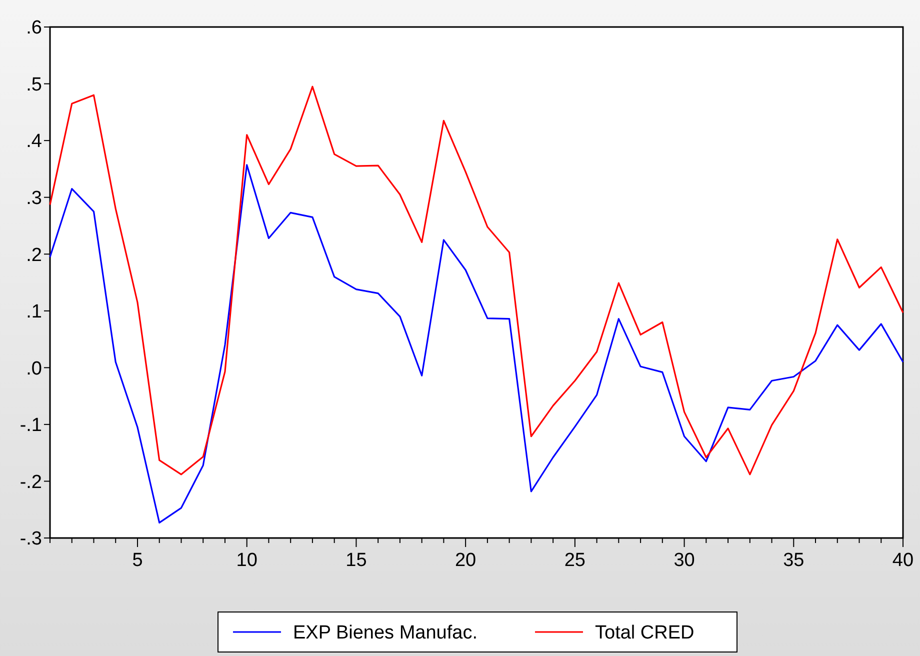 The image size is (920, 656). Describe the element at coordinates (34, 255) in the screenshot. I see `y-tick-label: .2` at that location.